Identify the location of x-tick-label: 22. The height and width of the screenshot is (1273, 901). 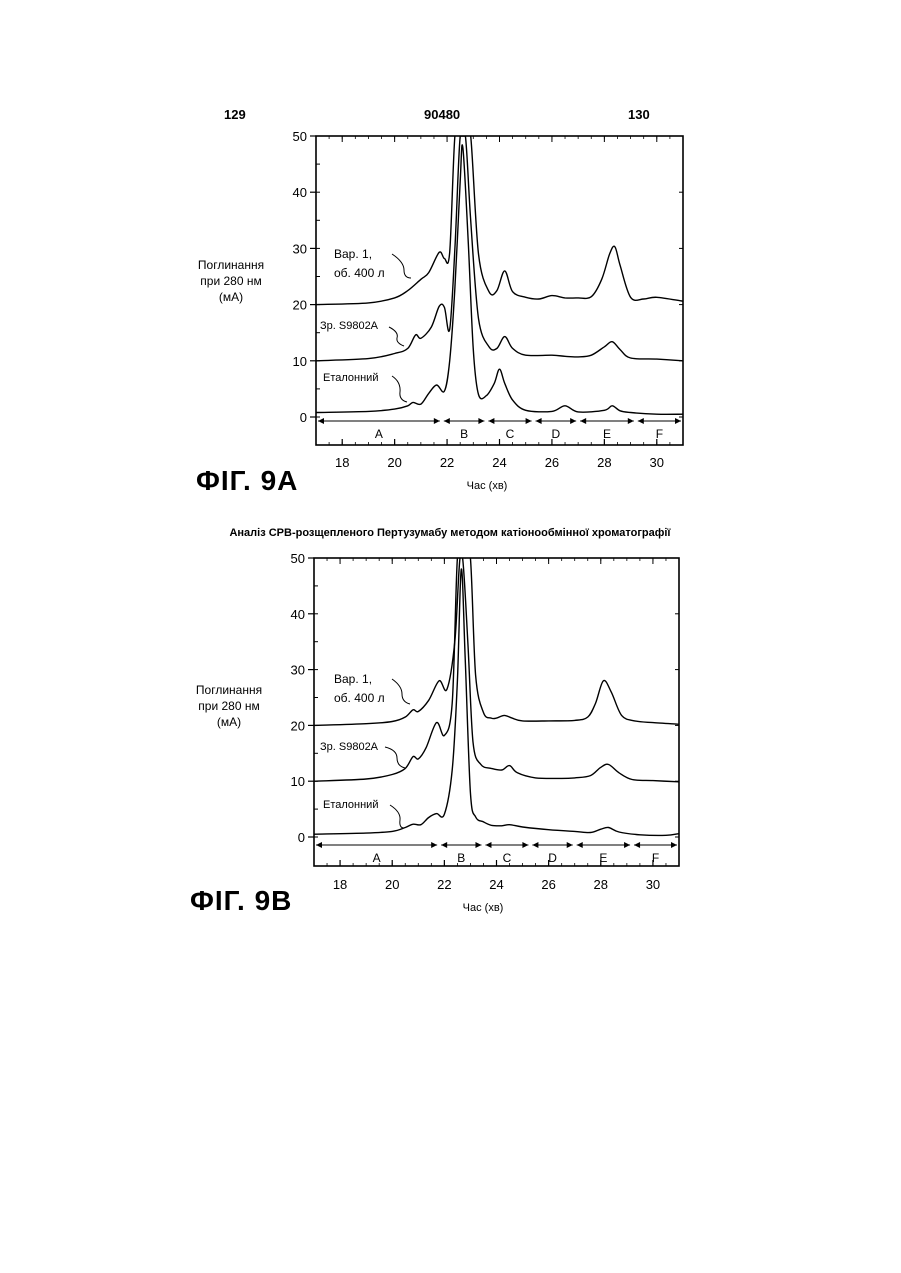
(444, 884).